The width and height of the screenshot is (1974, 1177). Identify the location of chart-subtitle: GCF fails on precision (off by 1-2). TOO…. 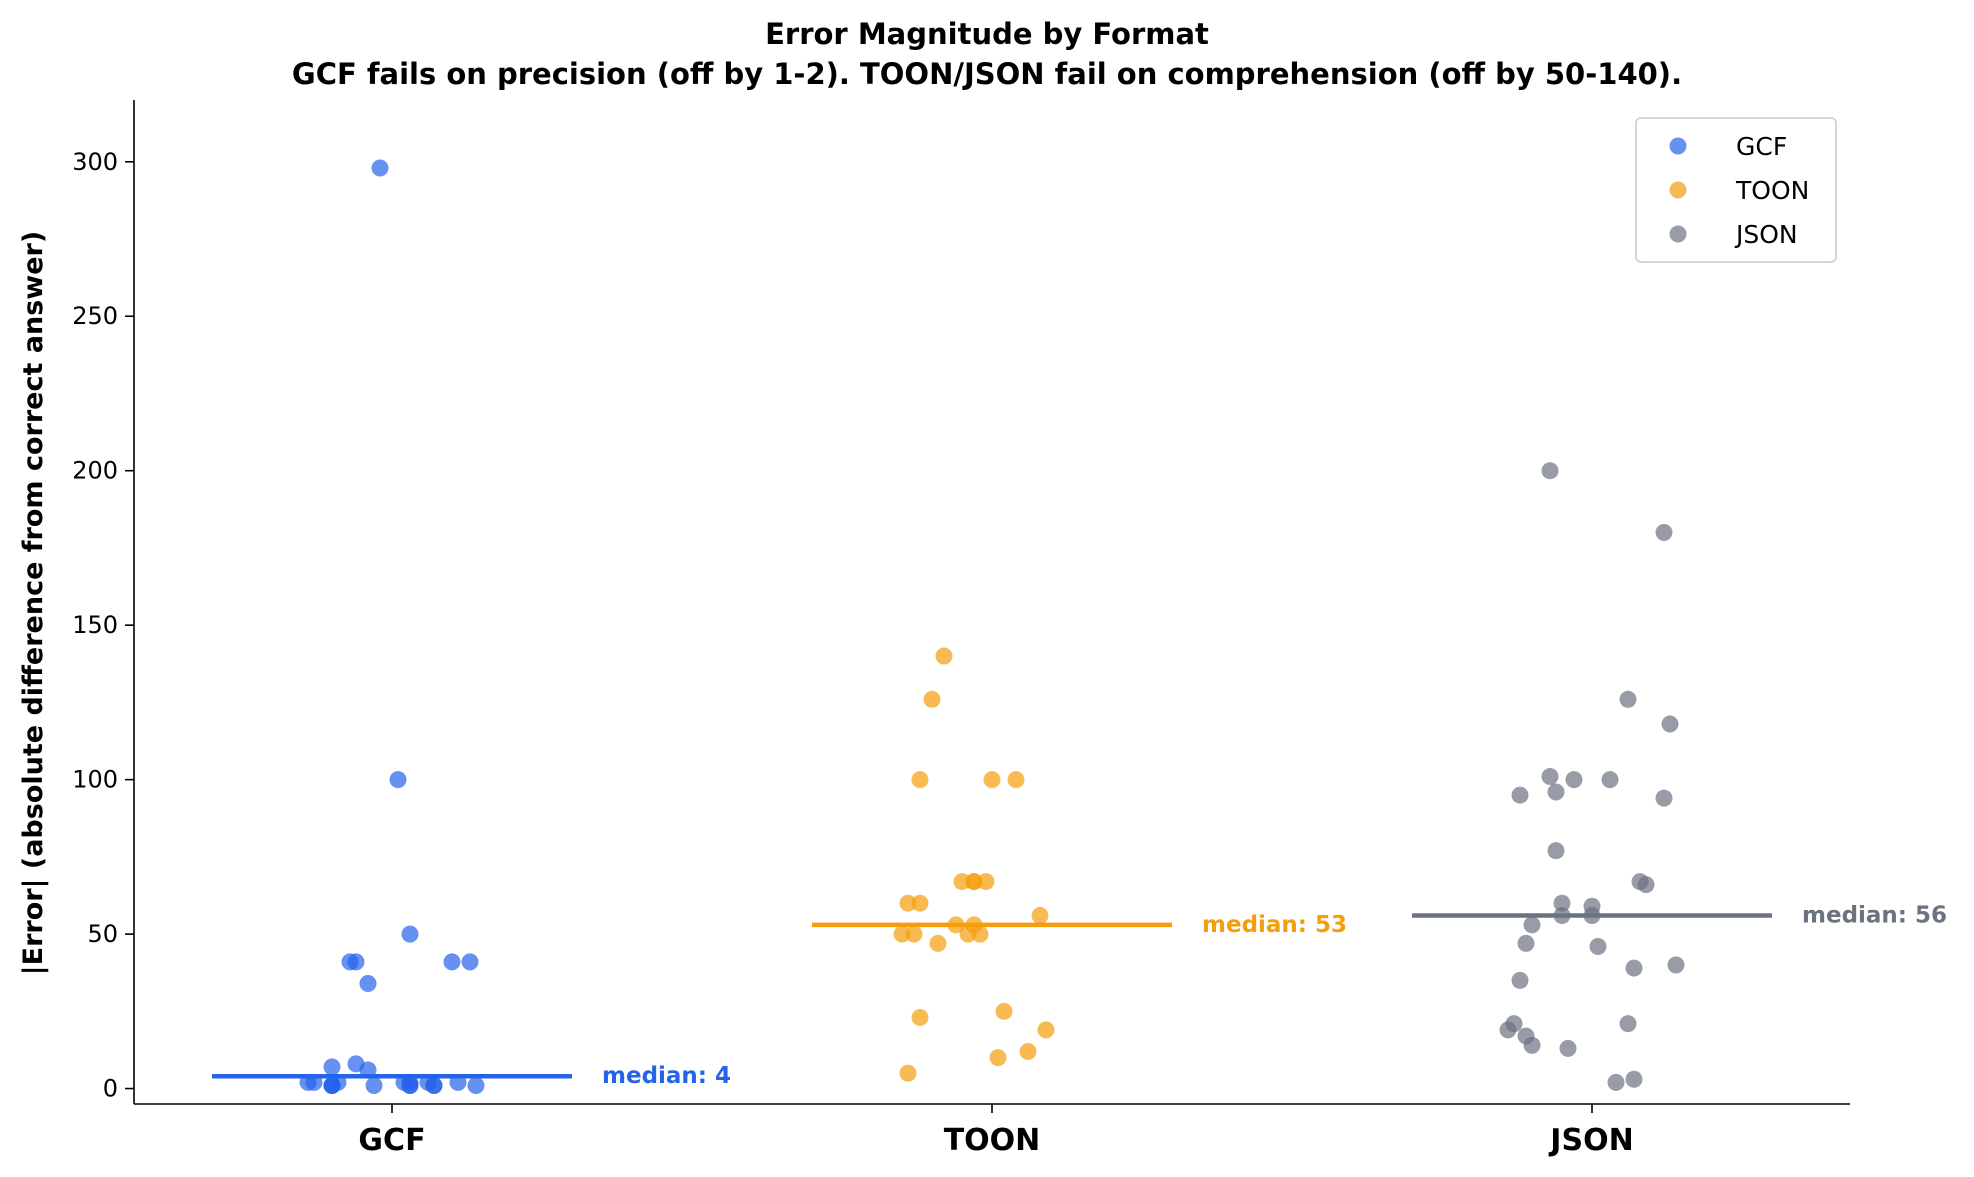
(987, 74).